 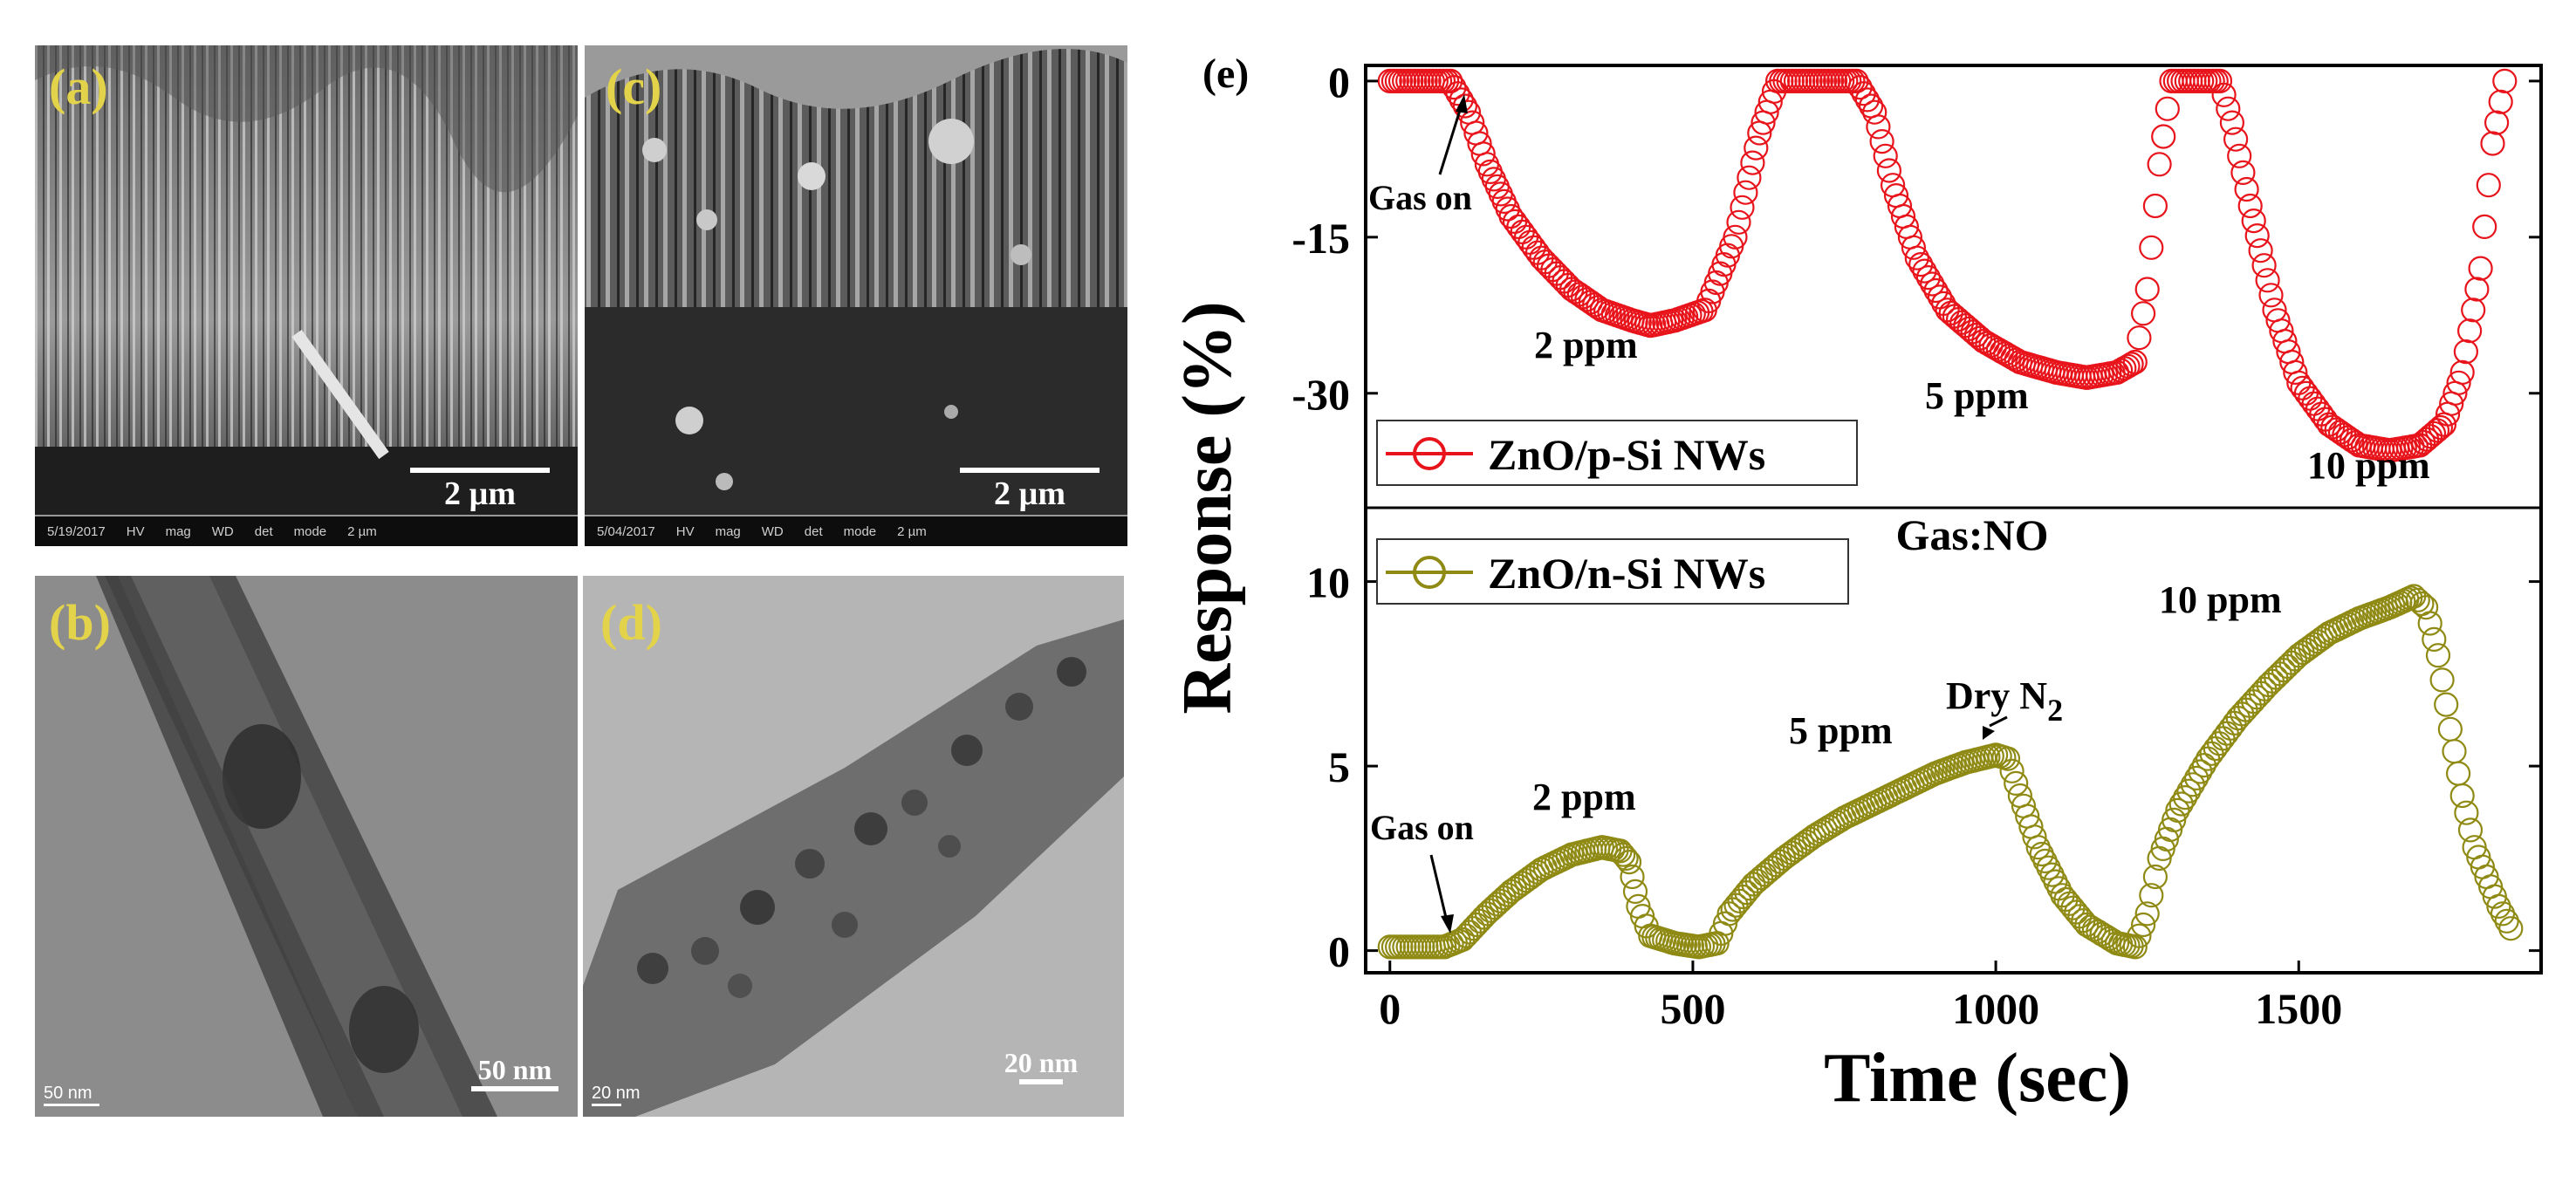 What do you see at coordinates (310, 531) in the screenshot?
I see `meta-a-5: mode` at bounding box center [310, 531].